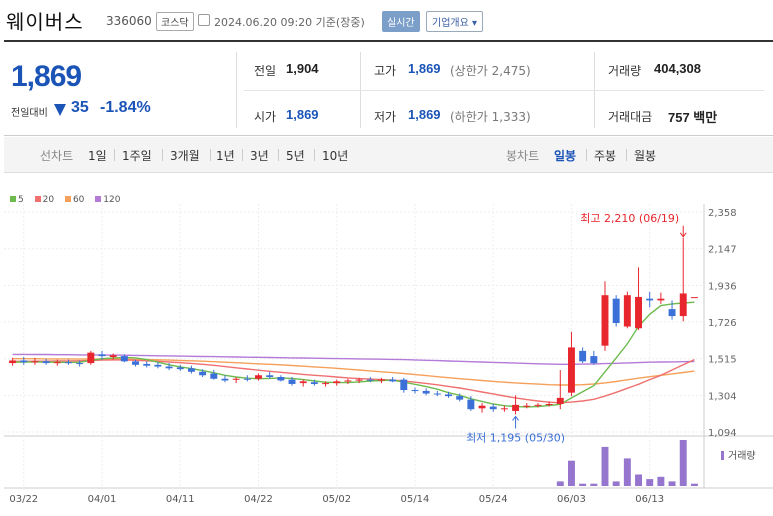  I want to click on y-tick-label: 1,936, so click(722, 286).